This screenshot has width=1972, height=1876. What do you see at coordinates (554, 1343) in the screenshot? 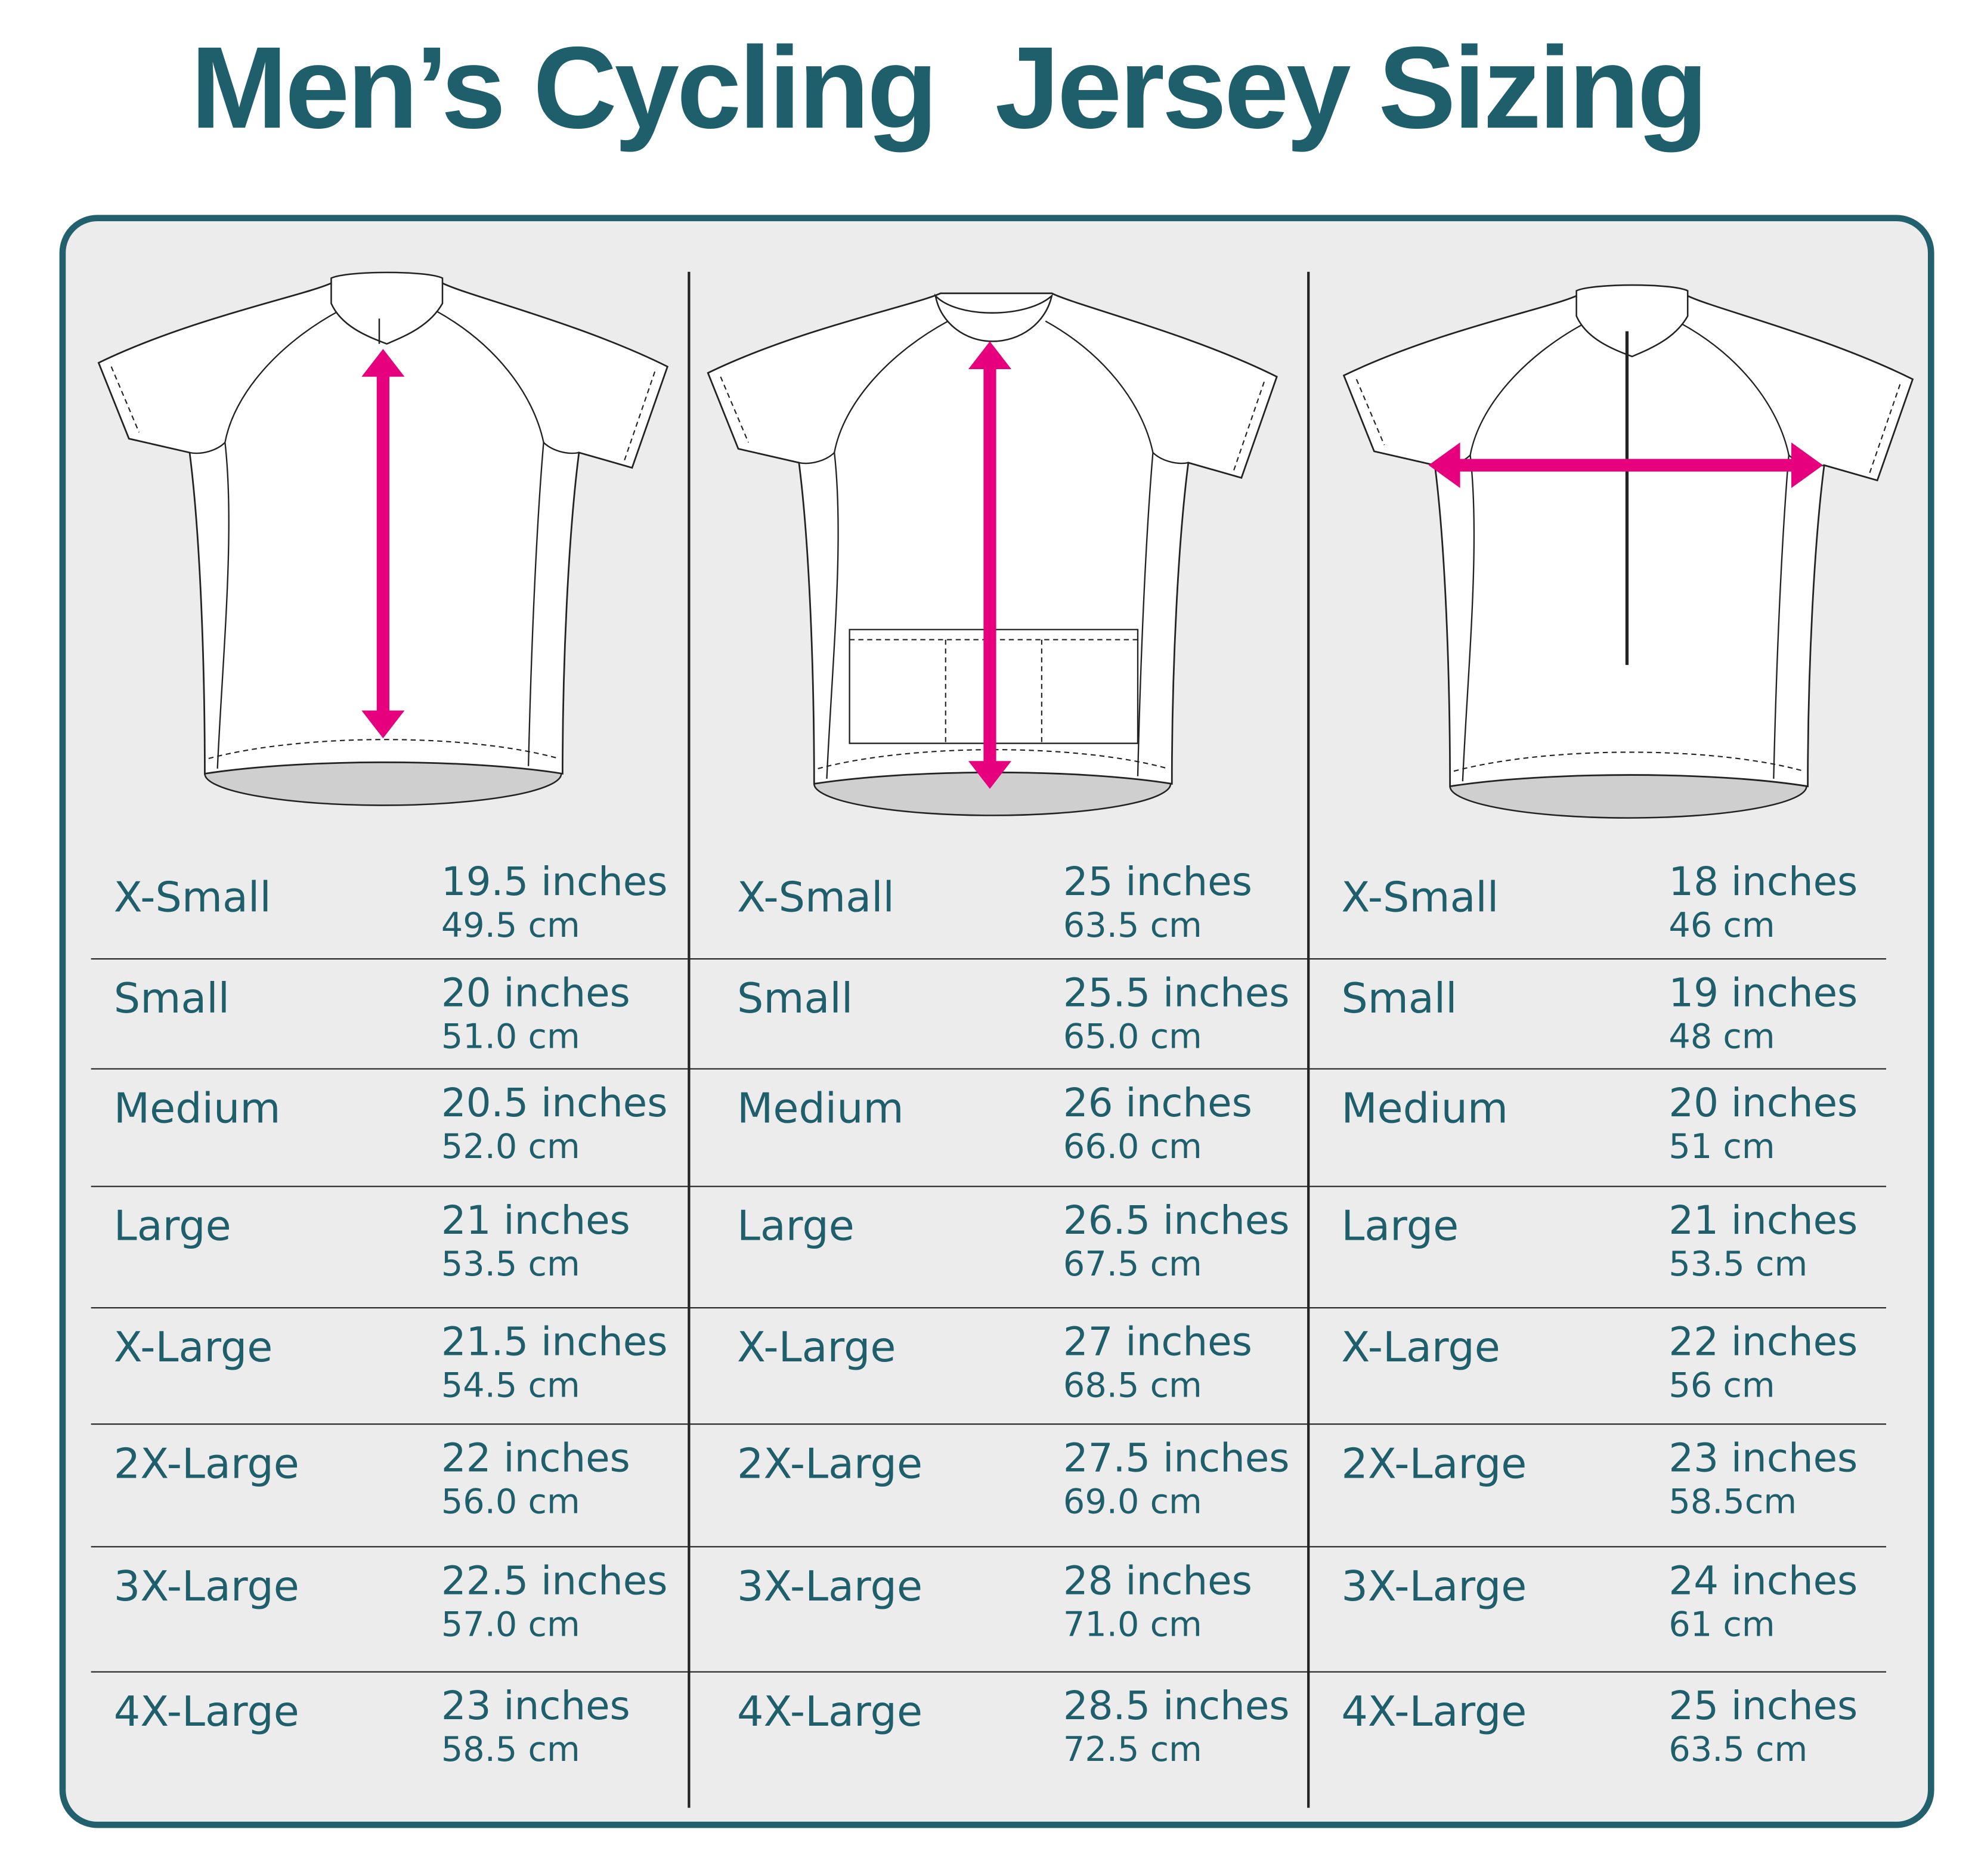
I see `inches-value: 21.5 inches` at bounding box center [554, 1343].